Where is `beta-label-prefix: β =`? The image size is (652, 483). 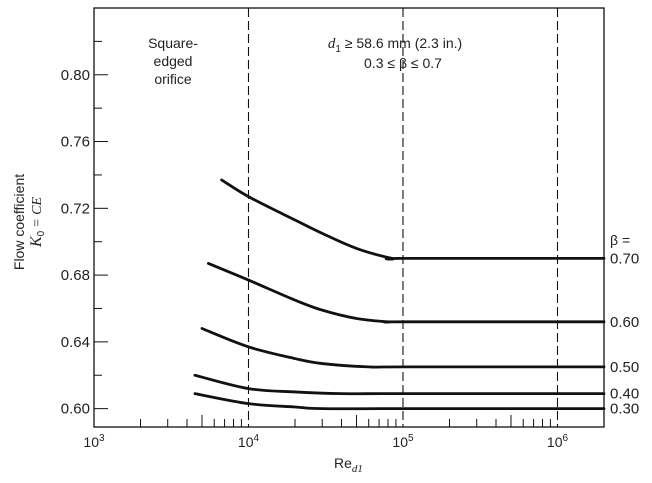
beta-label-prefix: β = is located at coordinates (620, 240).